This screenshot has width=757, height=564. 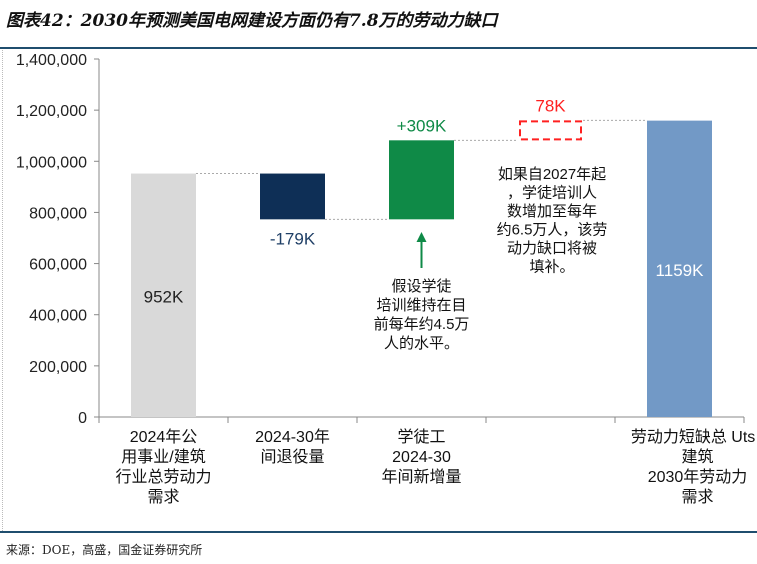 I want to click on y-tick-label: 0, so click(x=82, y=418).